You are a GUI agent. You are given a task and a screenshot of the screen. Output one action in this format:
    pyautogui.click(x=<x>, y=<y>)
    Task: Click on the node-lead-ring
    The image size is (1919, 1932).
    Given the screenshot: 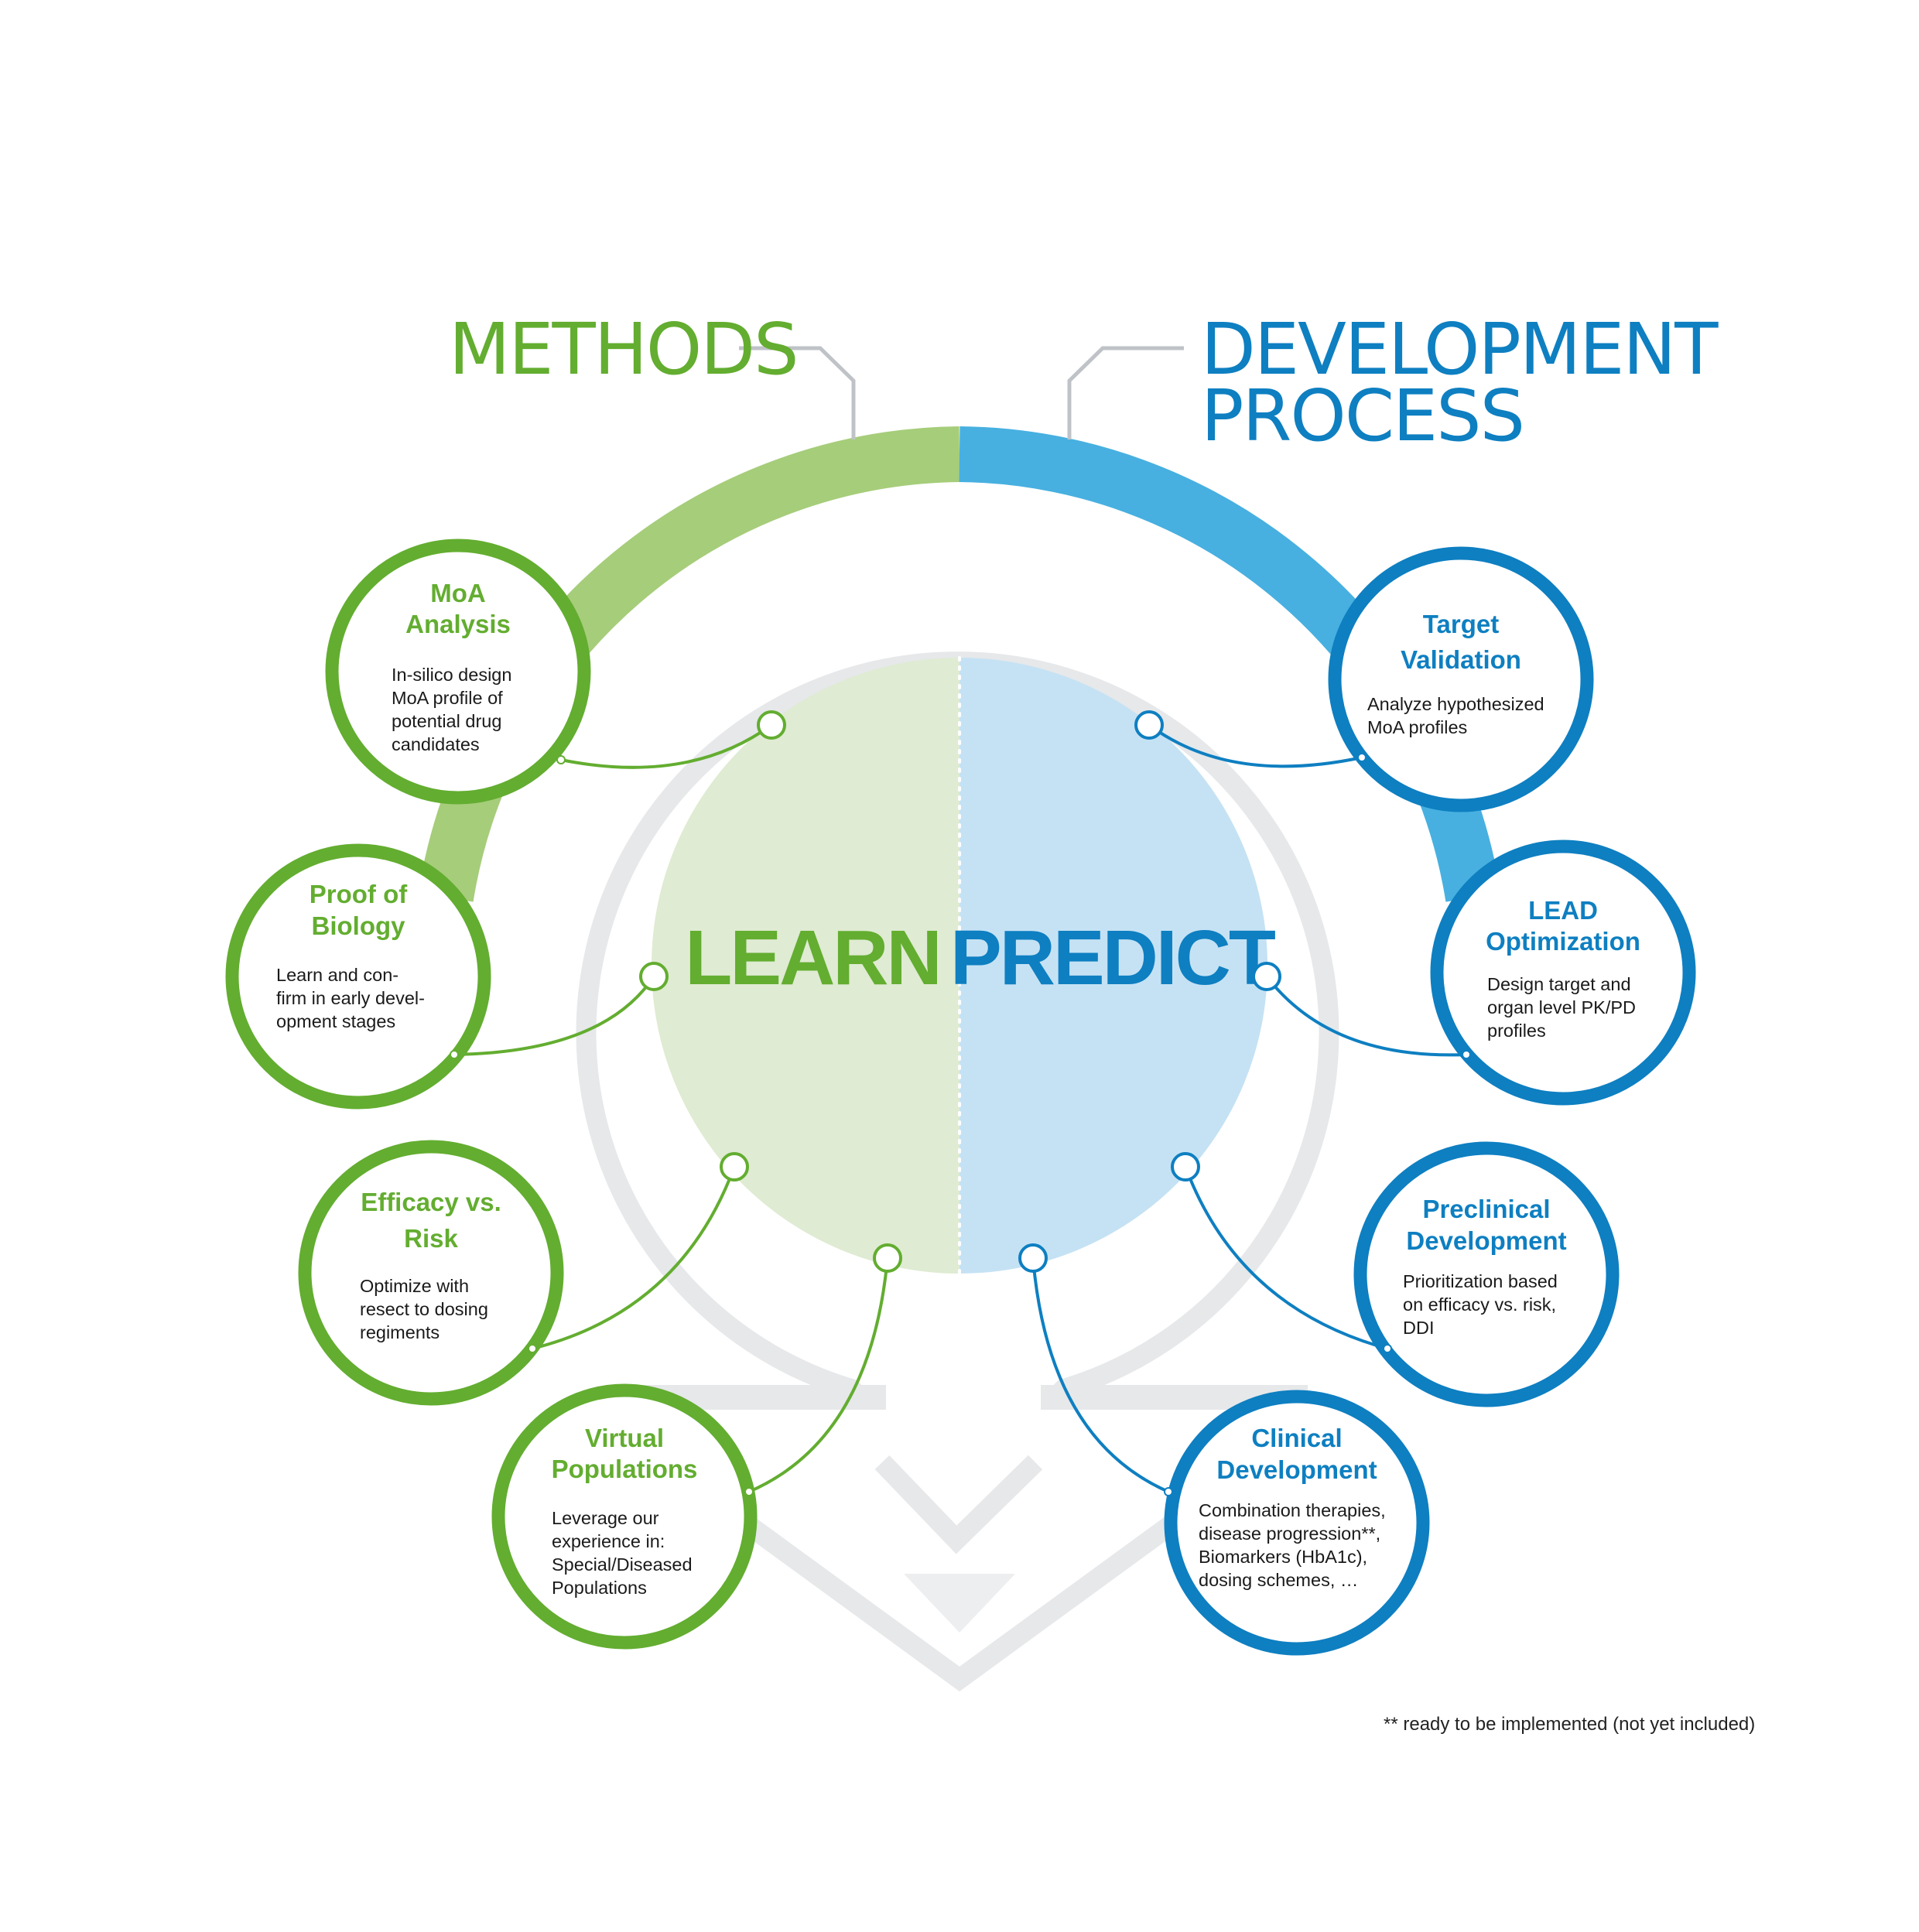 What is the action you would take?
    pyautogui.click(x=1563, y=972)
    